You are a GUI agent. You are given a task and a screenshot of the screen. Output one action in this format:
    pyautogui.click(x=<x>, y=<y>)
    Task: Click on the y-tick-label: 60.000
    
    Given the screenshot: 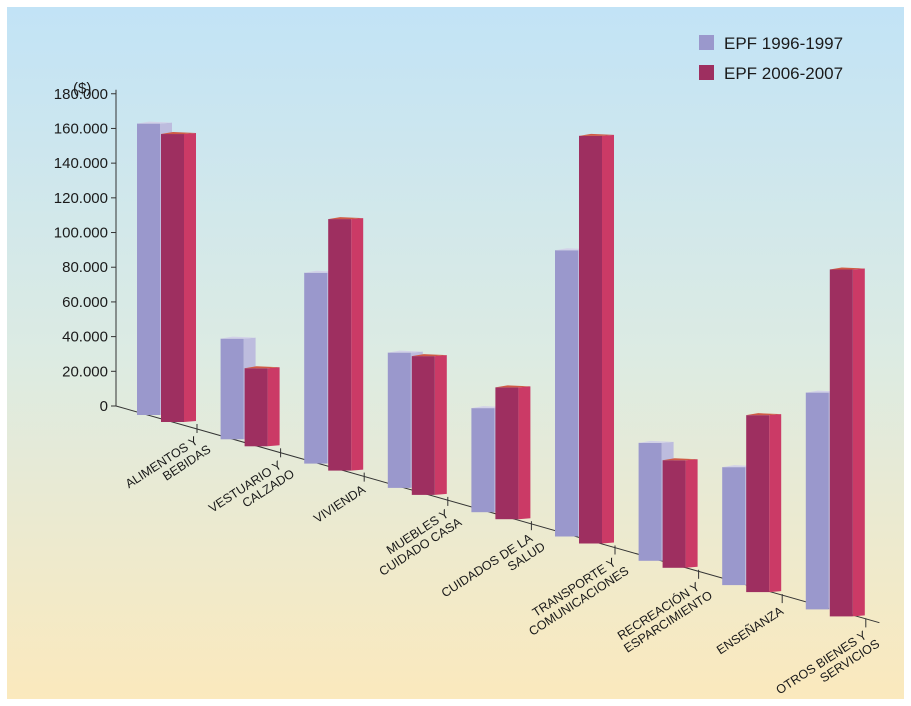 What is the action you would take?
    pyautogui.click(x=85, y=302)
    